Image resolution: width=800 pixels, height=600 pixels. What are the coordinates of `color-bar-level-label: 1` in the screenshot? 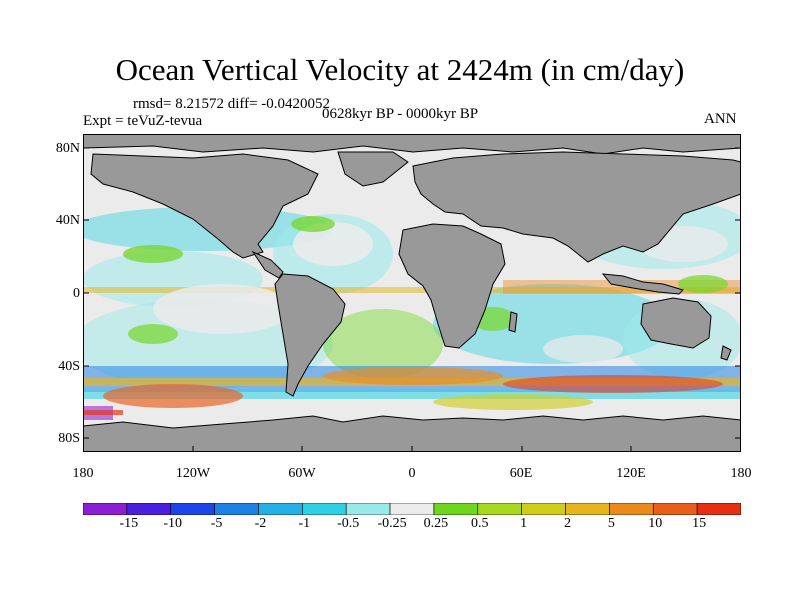 It's located at (524, 523).